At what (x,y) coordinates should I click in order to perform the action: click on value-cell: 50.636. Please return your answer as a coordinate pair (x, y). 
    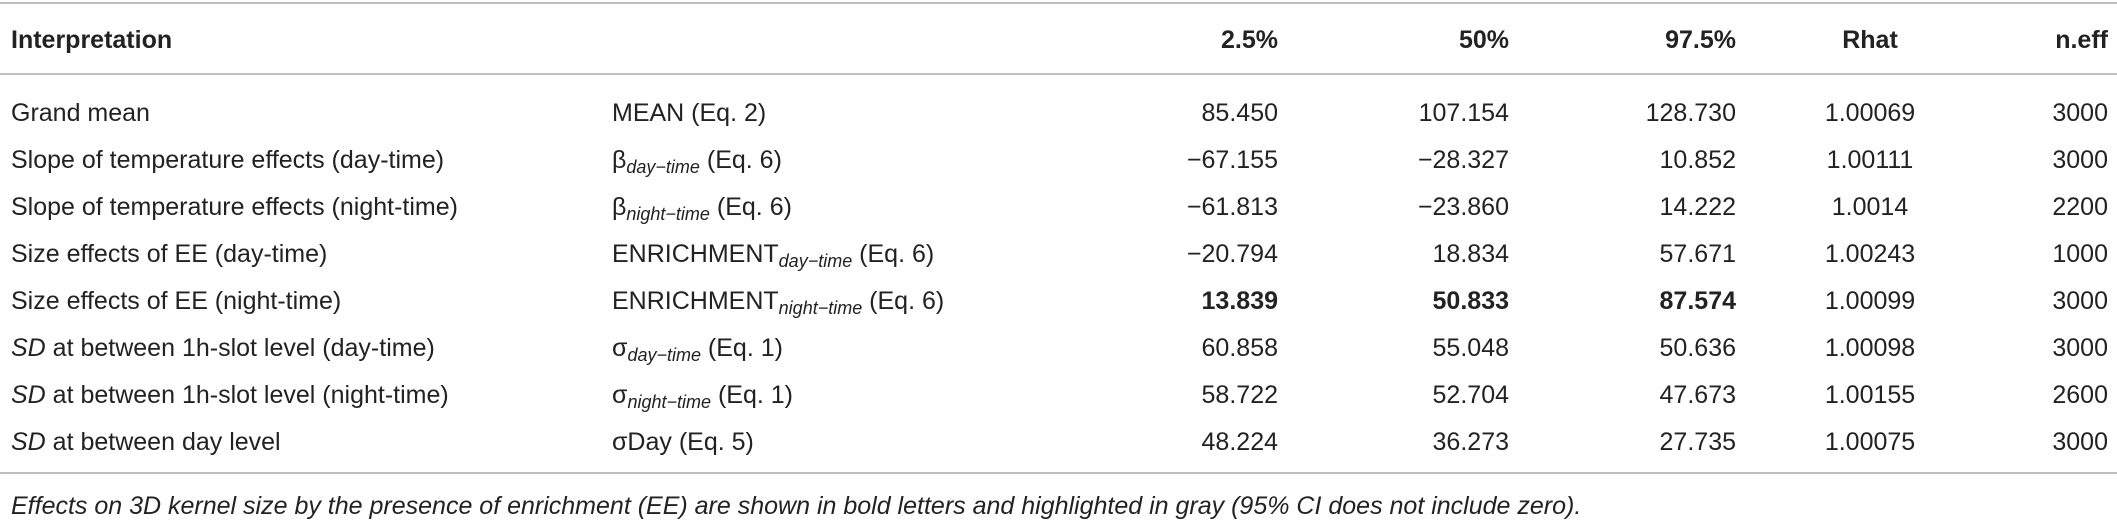
    Looking at the image, I should click on (1697, 348).